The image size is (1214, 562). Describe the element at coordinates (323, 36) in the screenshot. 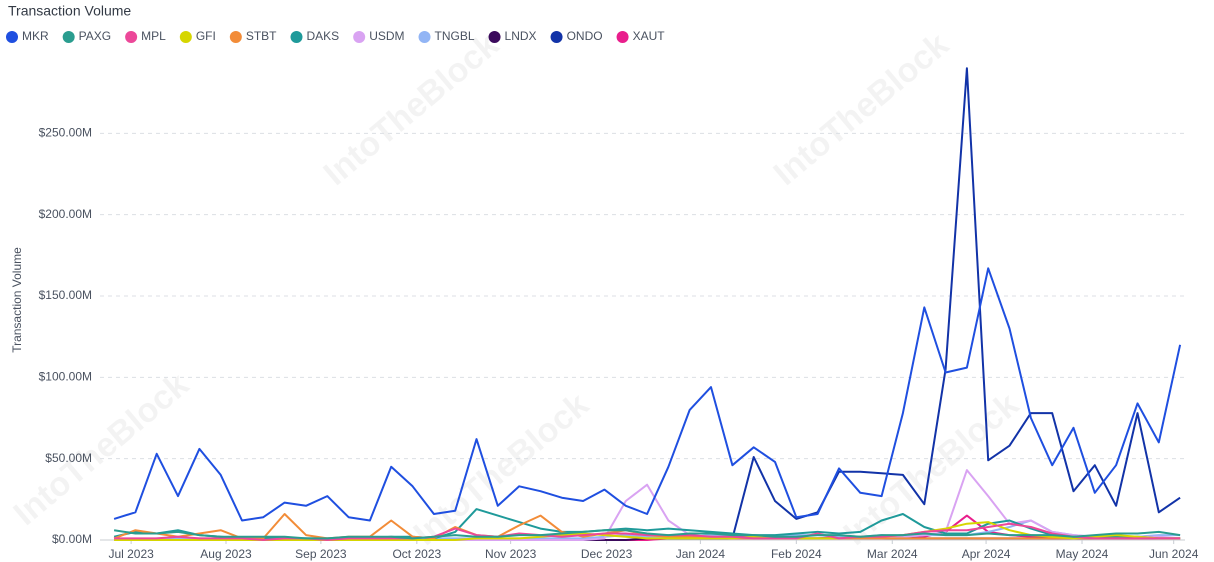

I see `legend-label: DAKS` at that location.